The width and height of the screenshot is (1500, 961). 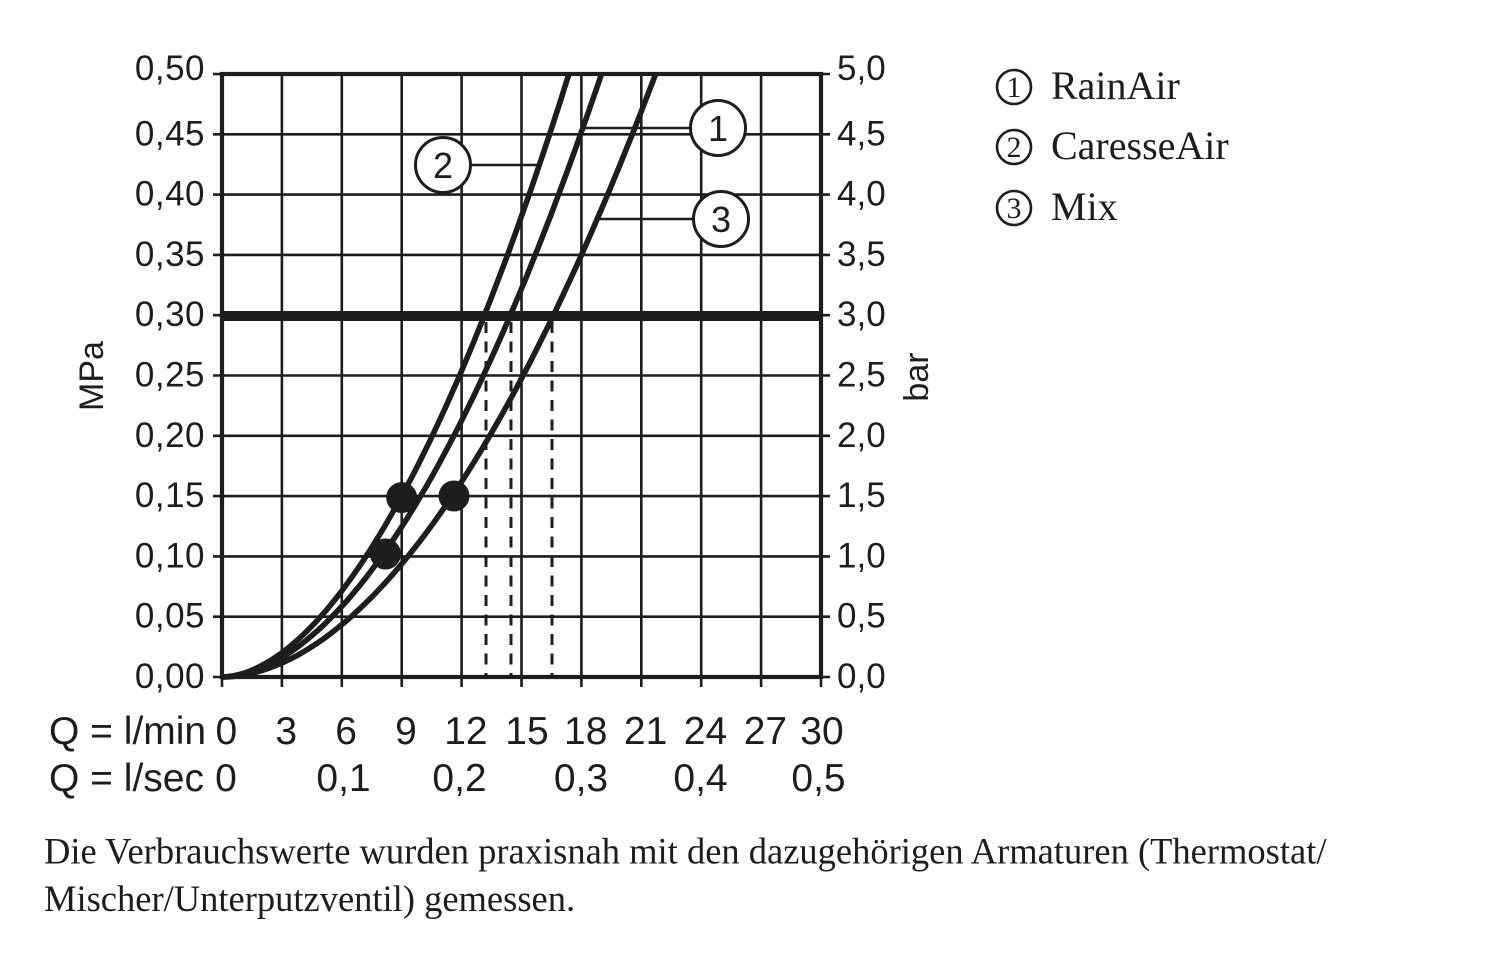 What do you see at coordinates (170, 555) in the screenshot?
I see `svg-text: 0,10` at bounding box center [170, 555].